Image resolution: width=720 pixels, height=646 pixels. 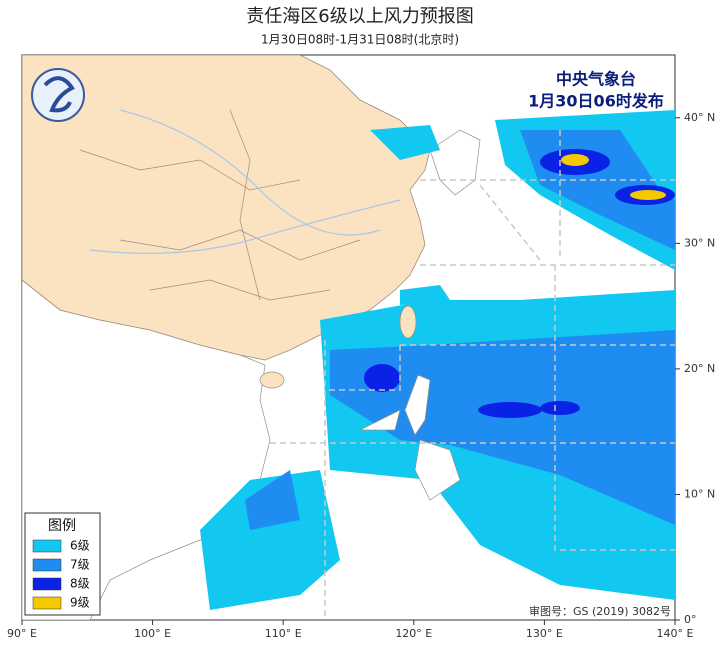 I want to click on lat-tick-label: 0°, so click(x=690, y=619).